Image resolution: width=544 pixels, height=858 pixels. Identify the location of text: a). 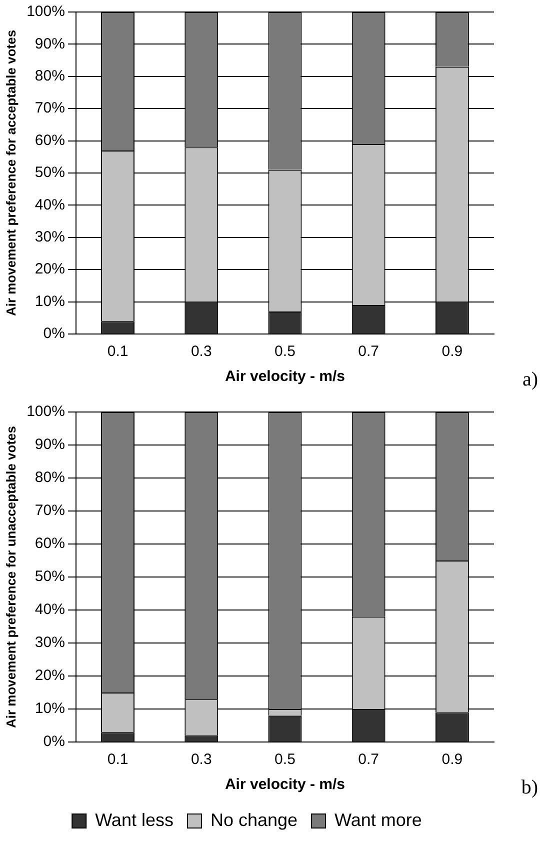
(530, 379).